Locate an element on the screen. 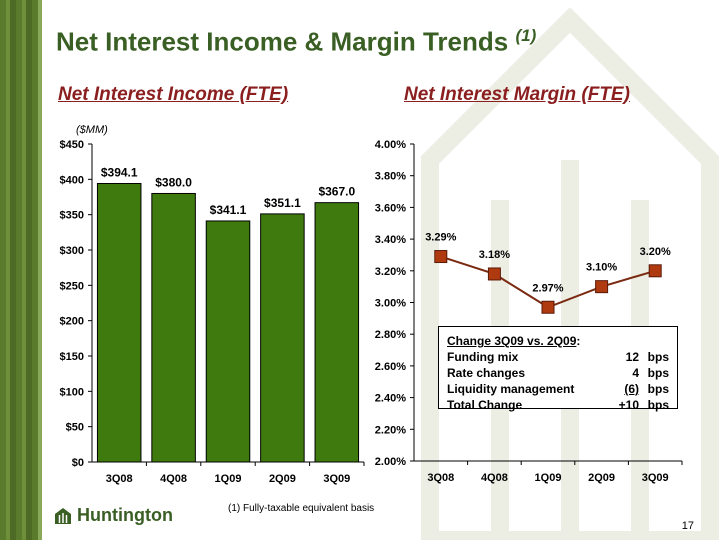 The image size is (720, 540). huntington-logo: Huntington is located at coordinates (113, 515).